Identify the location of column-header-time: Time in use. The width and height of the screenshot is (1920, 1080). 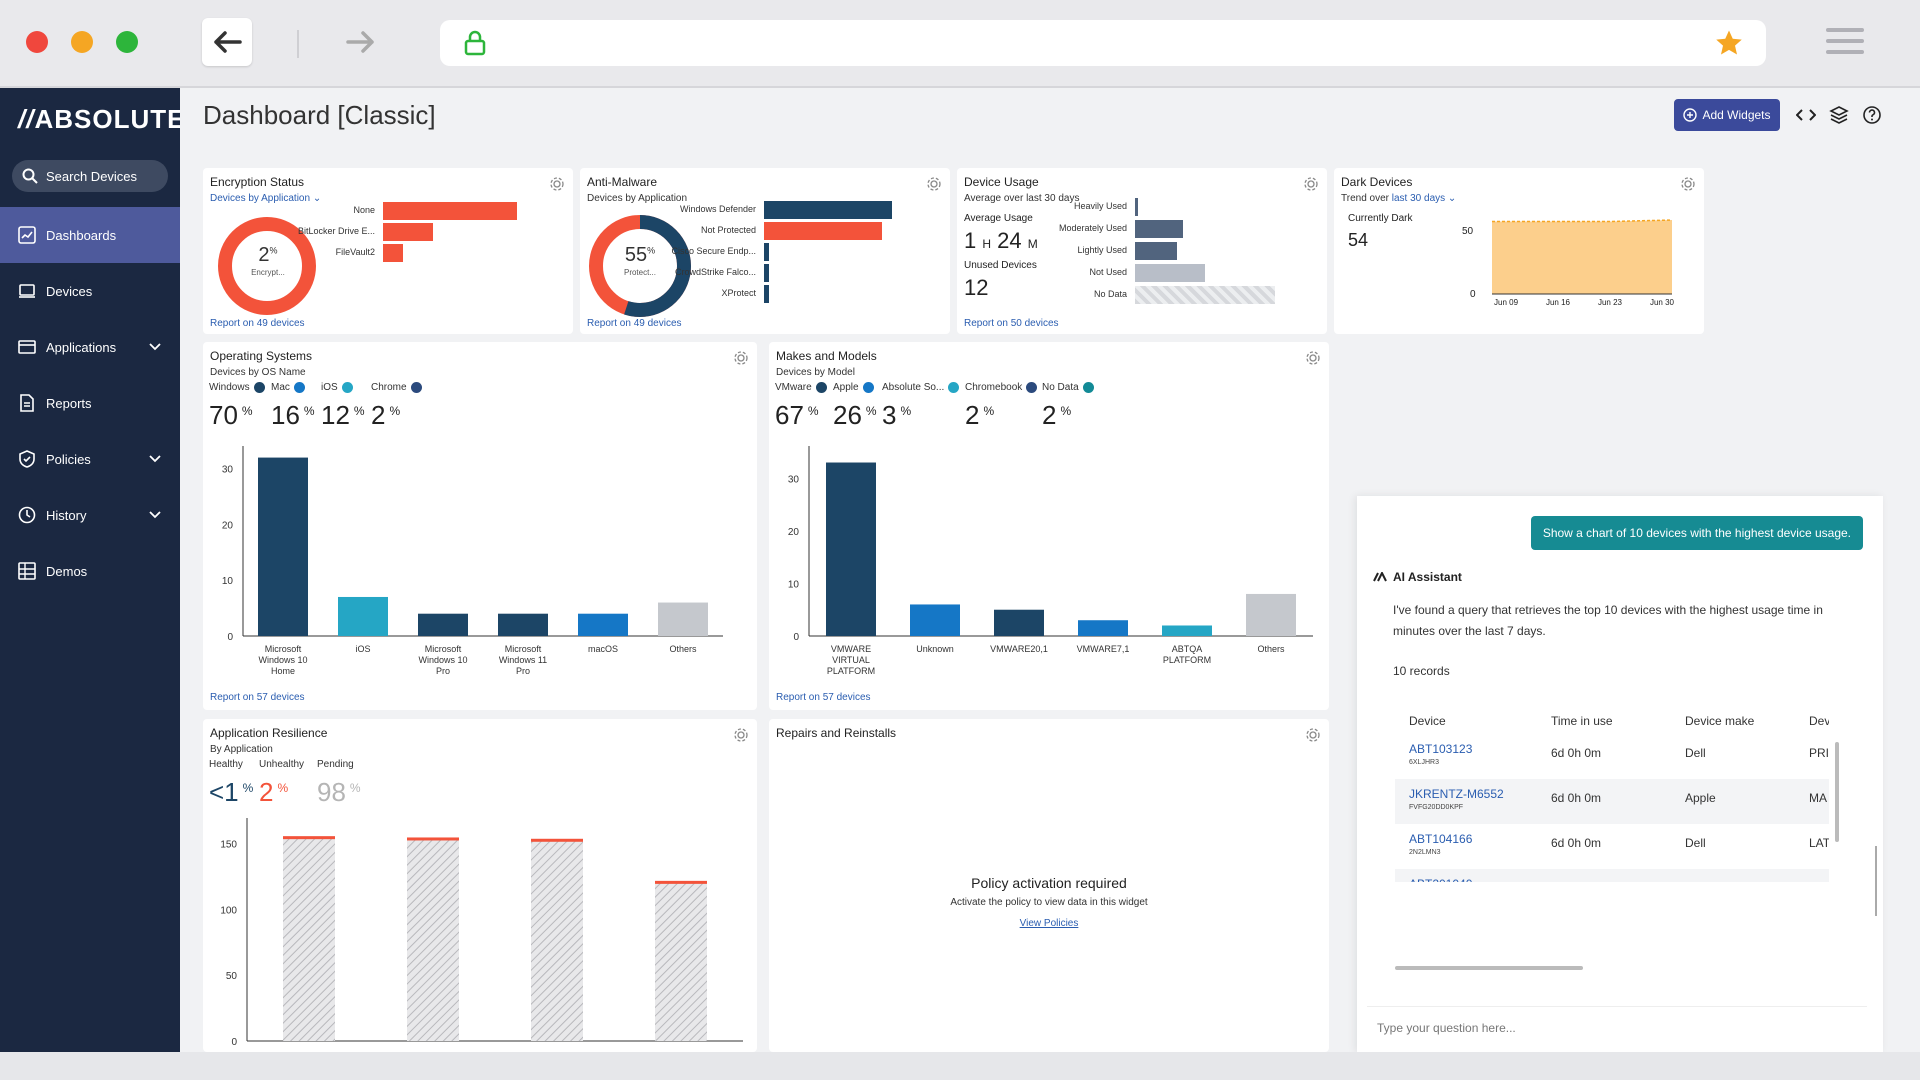
(1582, 721).